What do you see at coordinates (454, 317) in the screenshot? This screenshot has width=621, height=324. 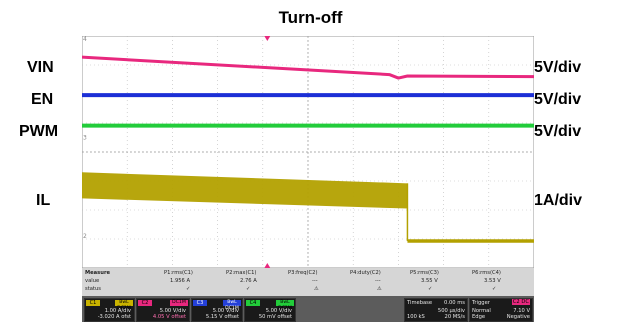 I see `timebase-rate: 20 MS/s` at bounding box center [454, 317].